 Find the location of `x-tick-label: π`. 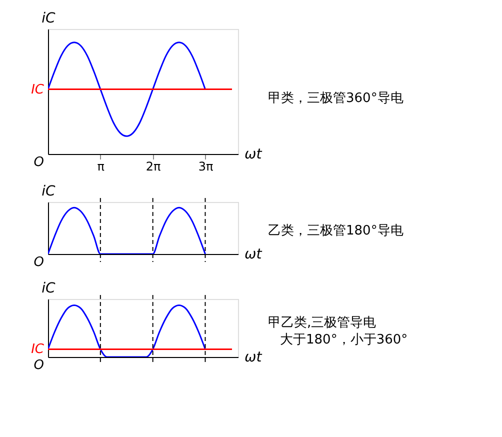

x-tick-label: π is located at coordinates (101, 167).